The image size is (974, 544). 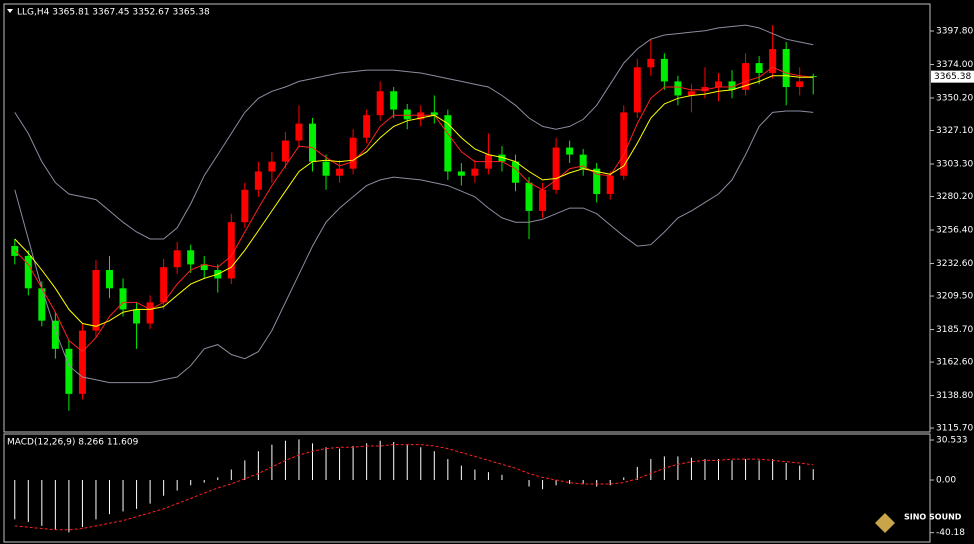 I want to click on y-tick-label: 3350.20, so click(x=954, y=99).